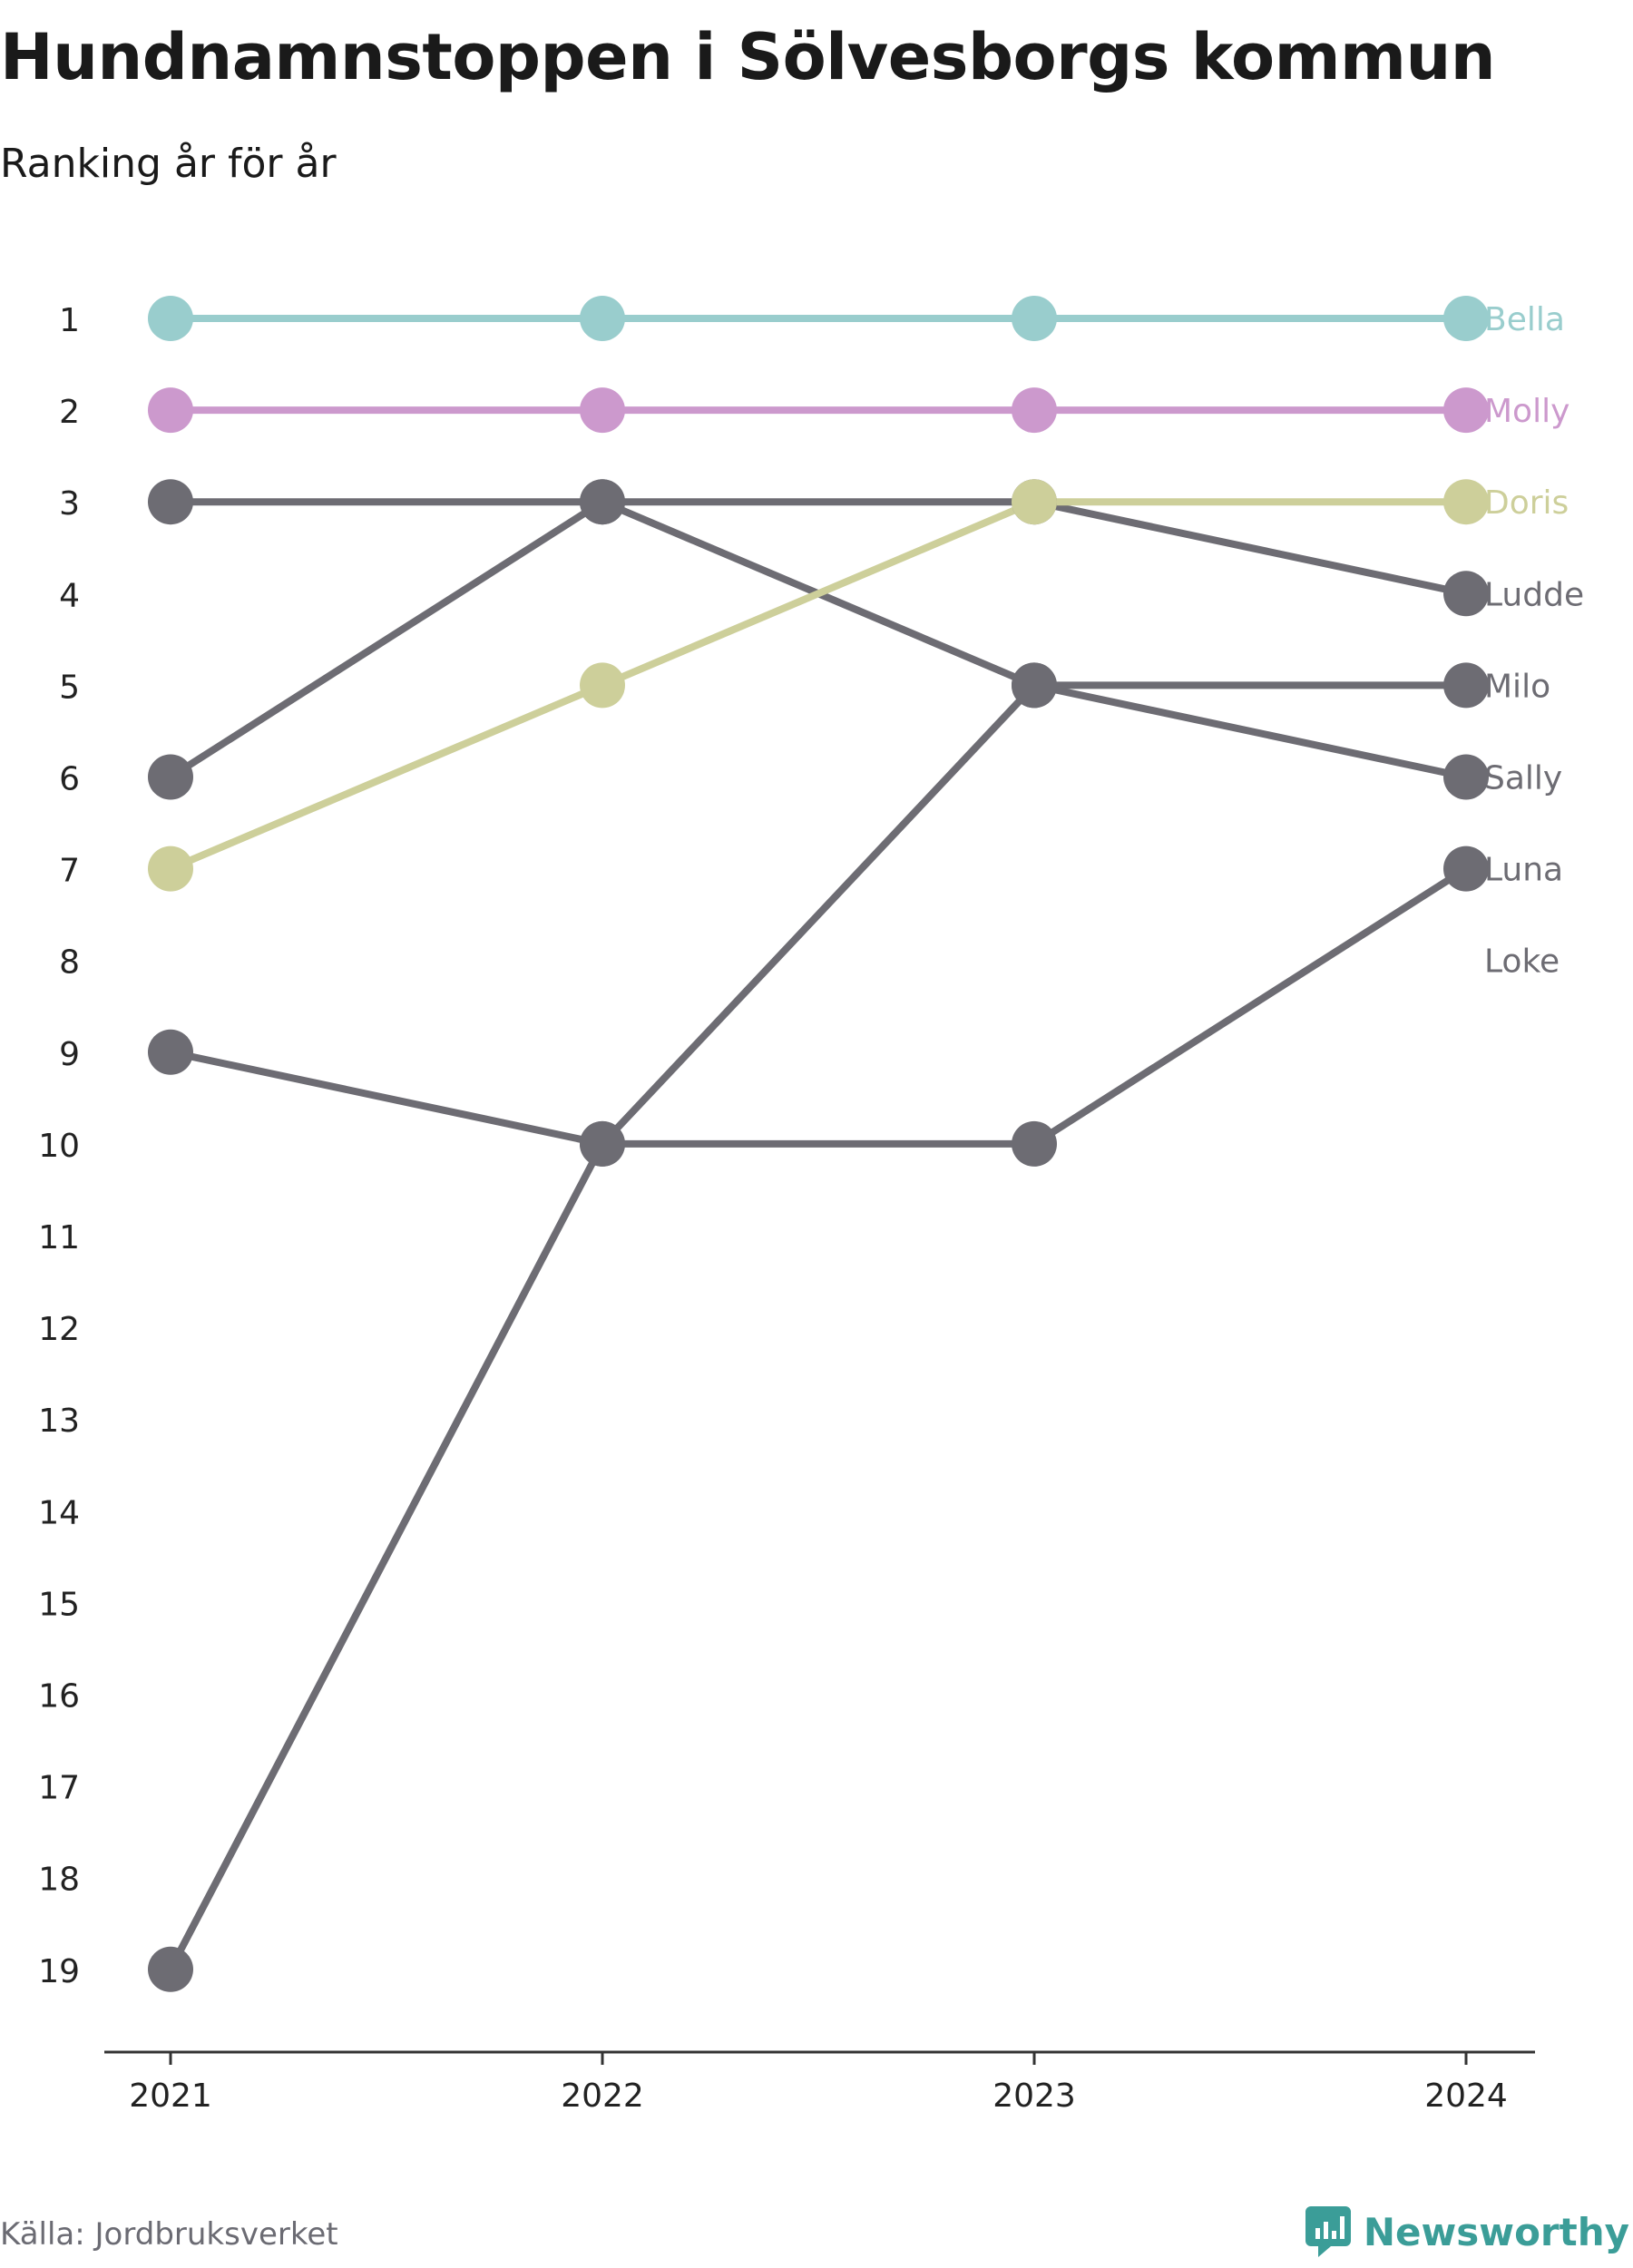 This screenshot has height=2268, width=1633. Describe the element at coordinates (1523, 779) in the screenshot. I see `series-label-sally: Sally` at that location.